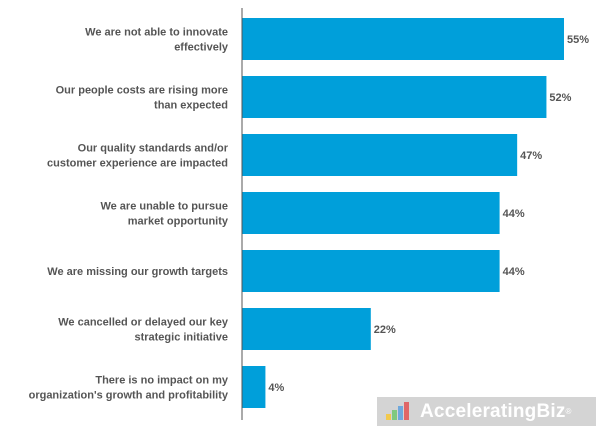 Image resolution: width=600 pixels, height=430 pixels. Describe the element at coordinates (568, 411) in the screenshot. I see `registered-mark: ®` at that location.